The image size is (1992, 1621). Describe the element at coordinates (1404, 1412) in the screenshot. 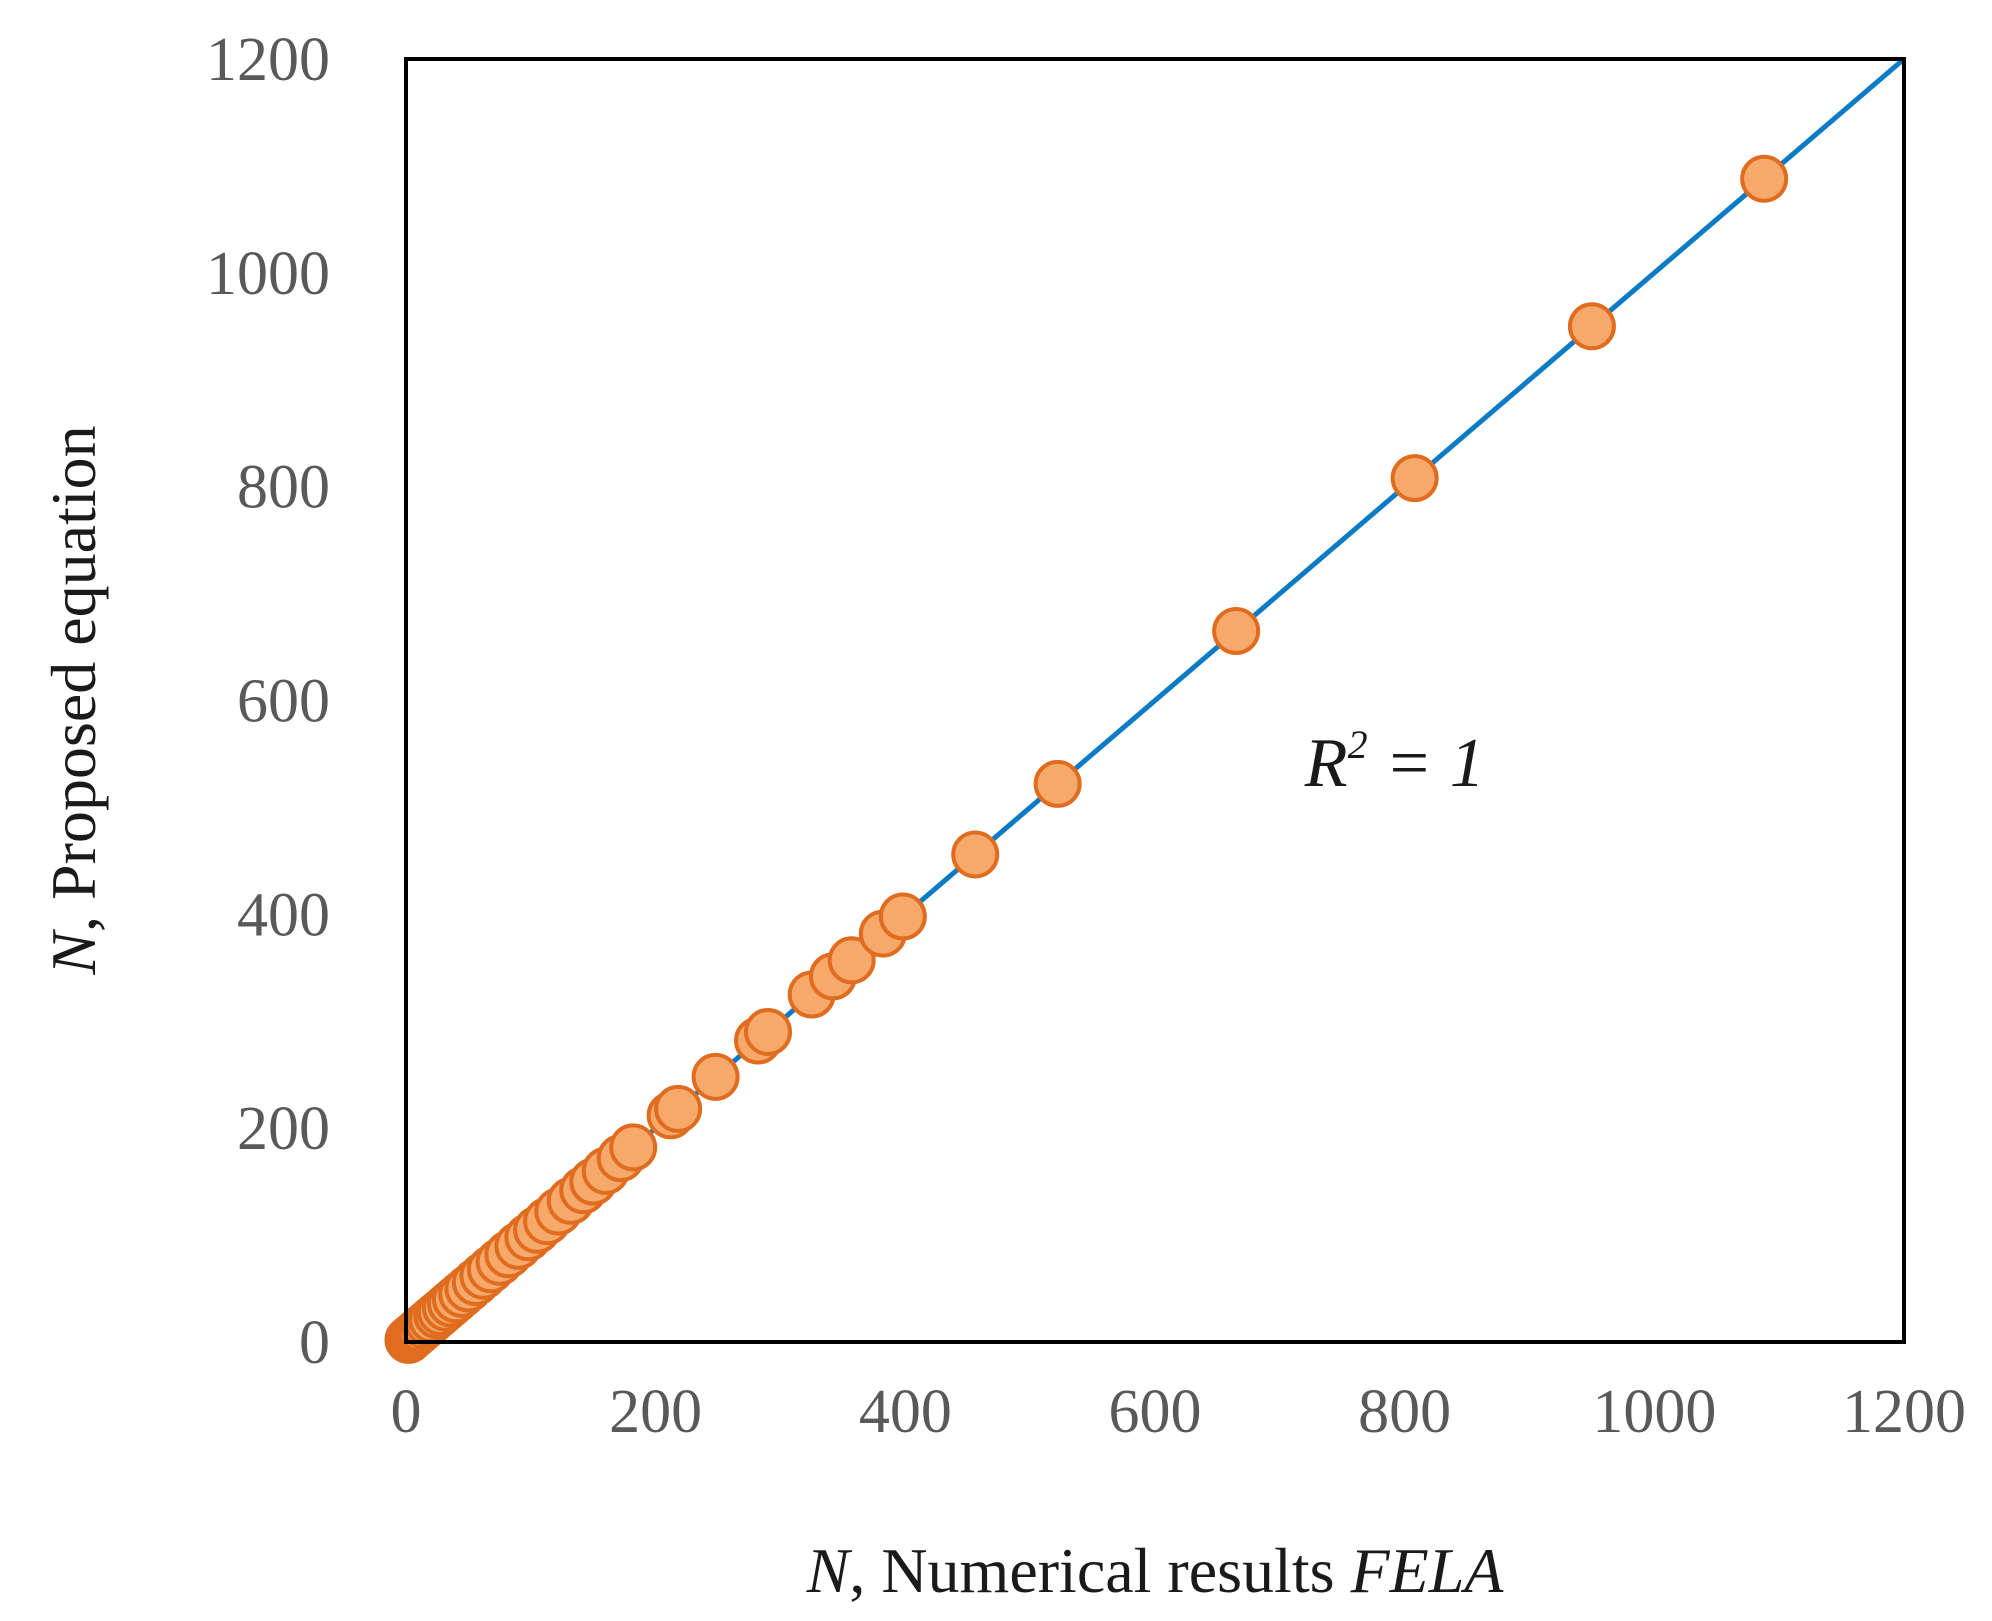

I see `x-tick-label: 800` at that location.